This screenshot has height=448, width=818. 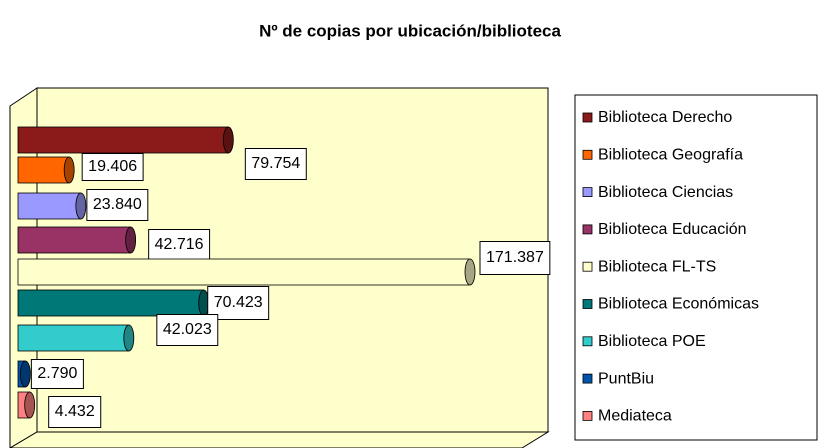 What do you see at coordinates (678, 304) in the screenshot?
I see `legend-label: Biblioteca Económicas` at bounding box center [678, 304].